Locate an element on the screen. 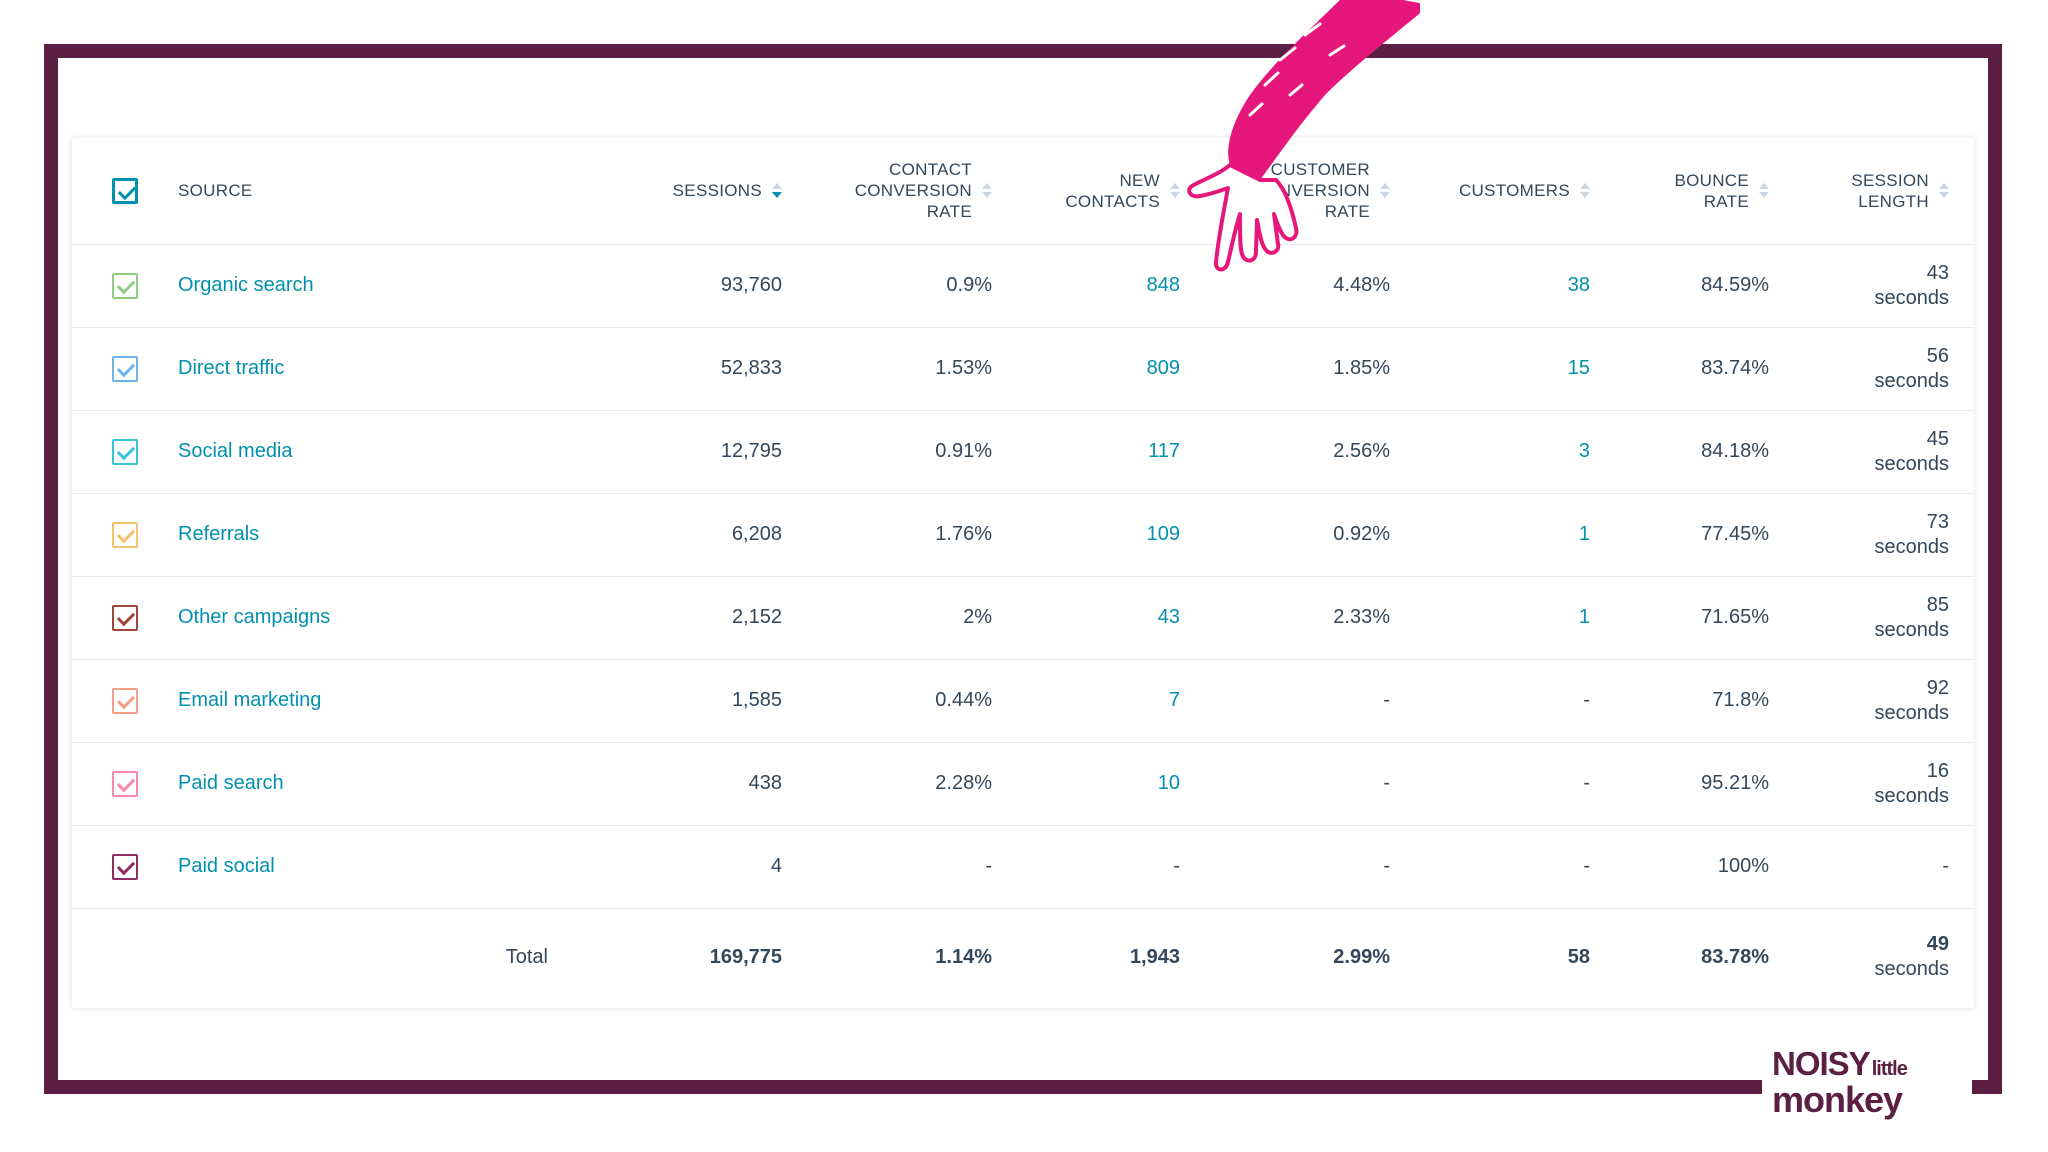 The image size is (2048, 1152). source-link: Direct traffic is located at coordinates (231, 368).